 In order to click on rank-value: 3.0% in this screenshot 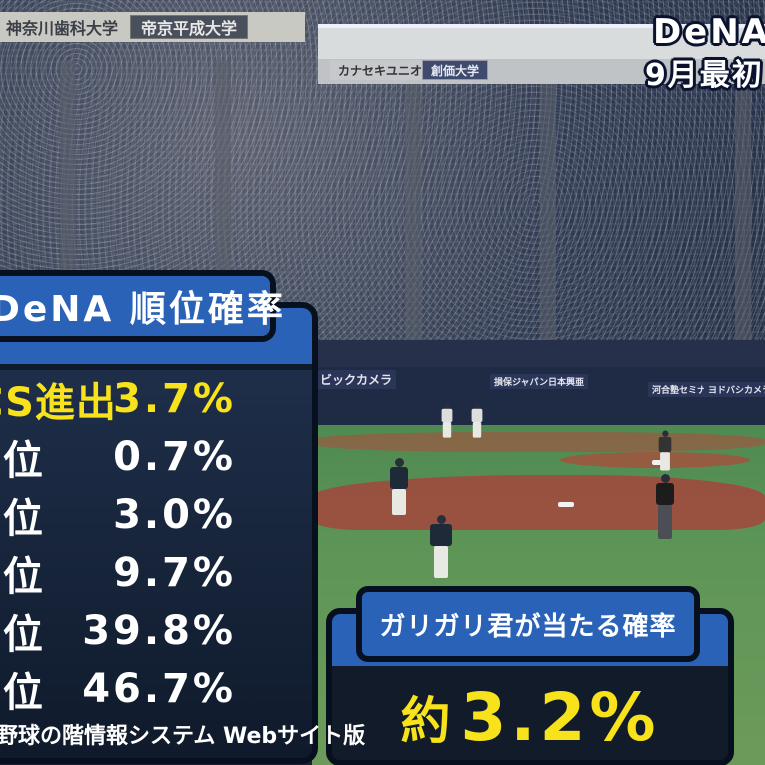, I will do `click(174, 515)`.